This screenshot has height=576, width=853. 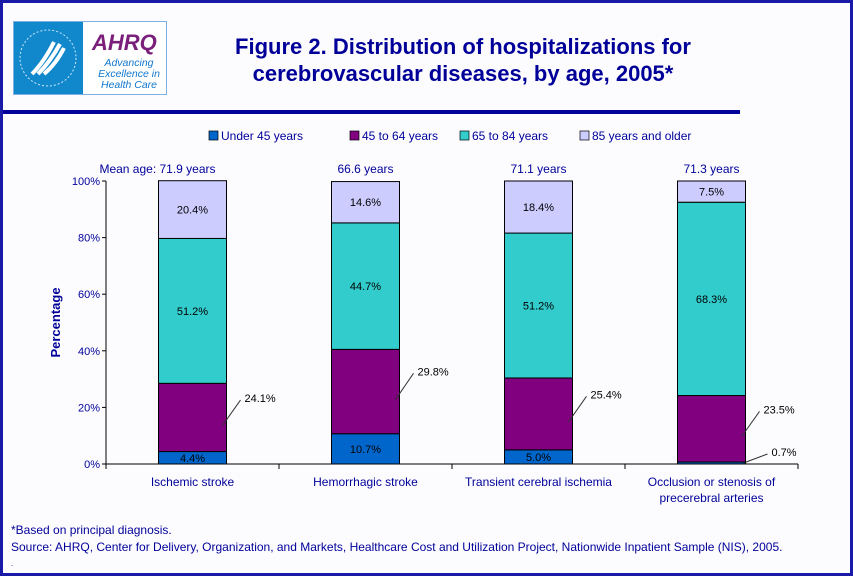 I want to click on category-label: Occlusion or stenosis of, so click(x=712, y=482).